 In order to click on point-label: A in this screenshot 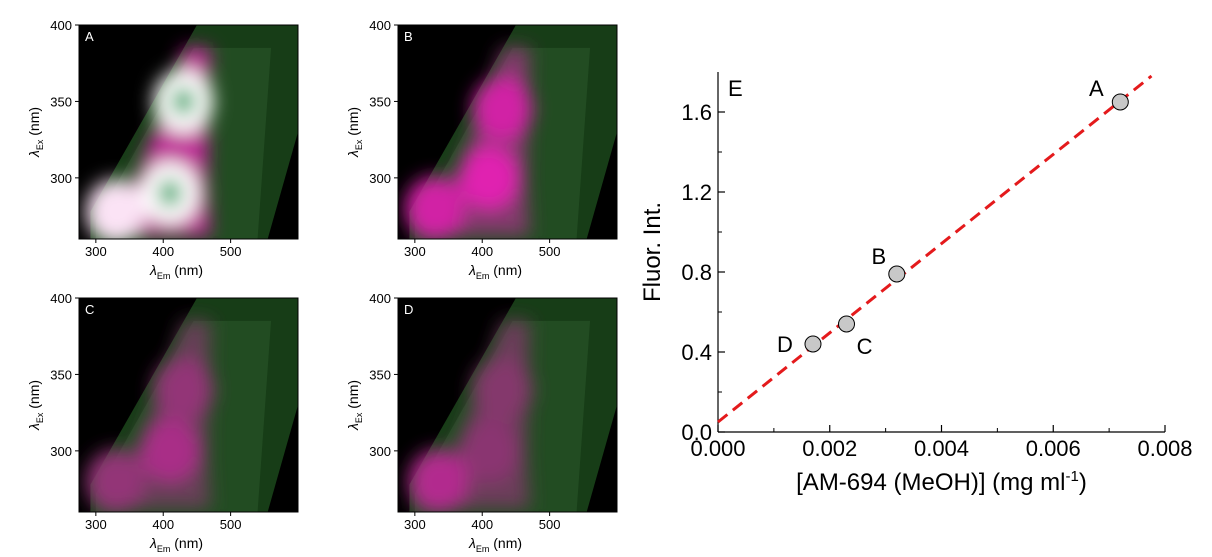, I will do `click(1096, 88)`.